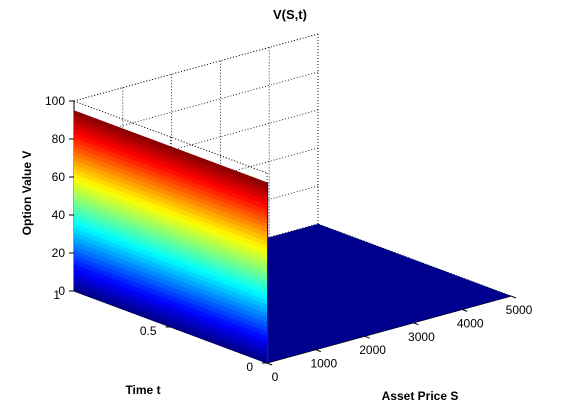  Describe the element at coordinates (55, 101) in the screenshot. I see `z-tick-label: 100` at that location.